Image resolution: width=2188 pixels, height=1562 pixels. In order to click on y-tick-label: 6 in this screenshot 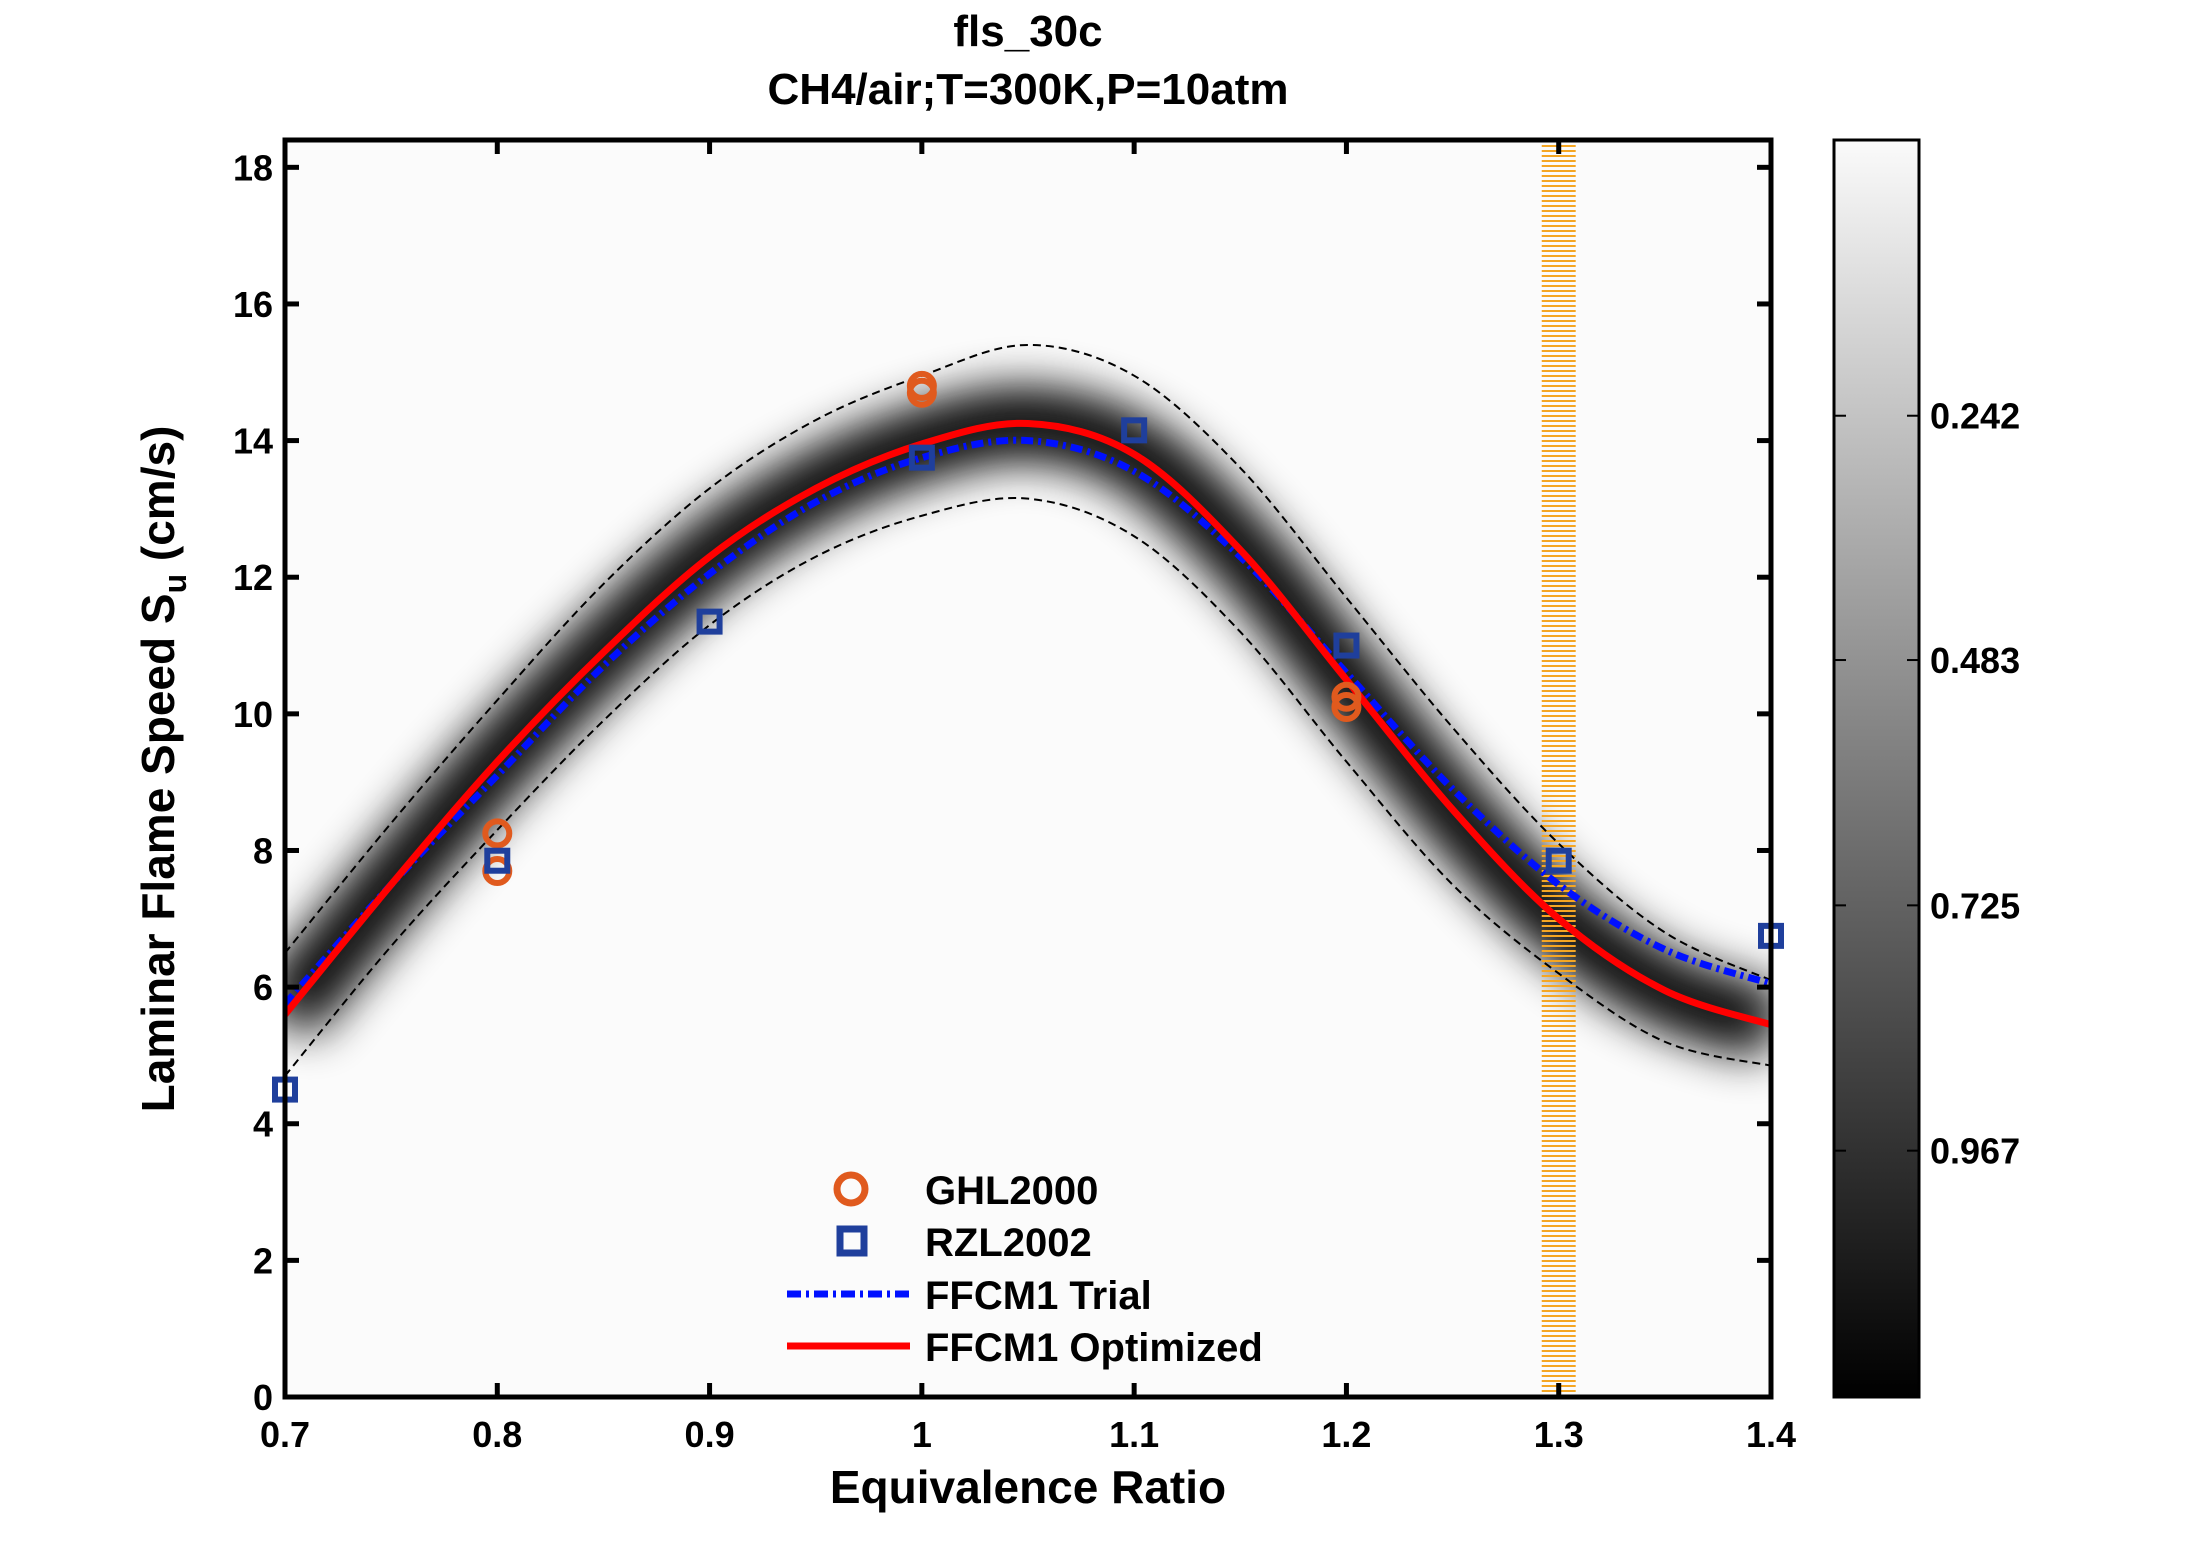, I will do `click(263, 987)`.